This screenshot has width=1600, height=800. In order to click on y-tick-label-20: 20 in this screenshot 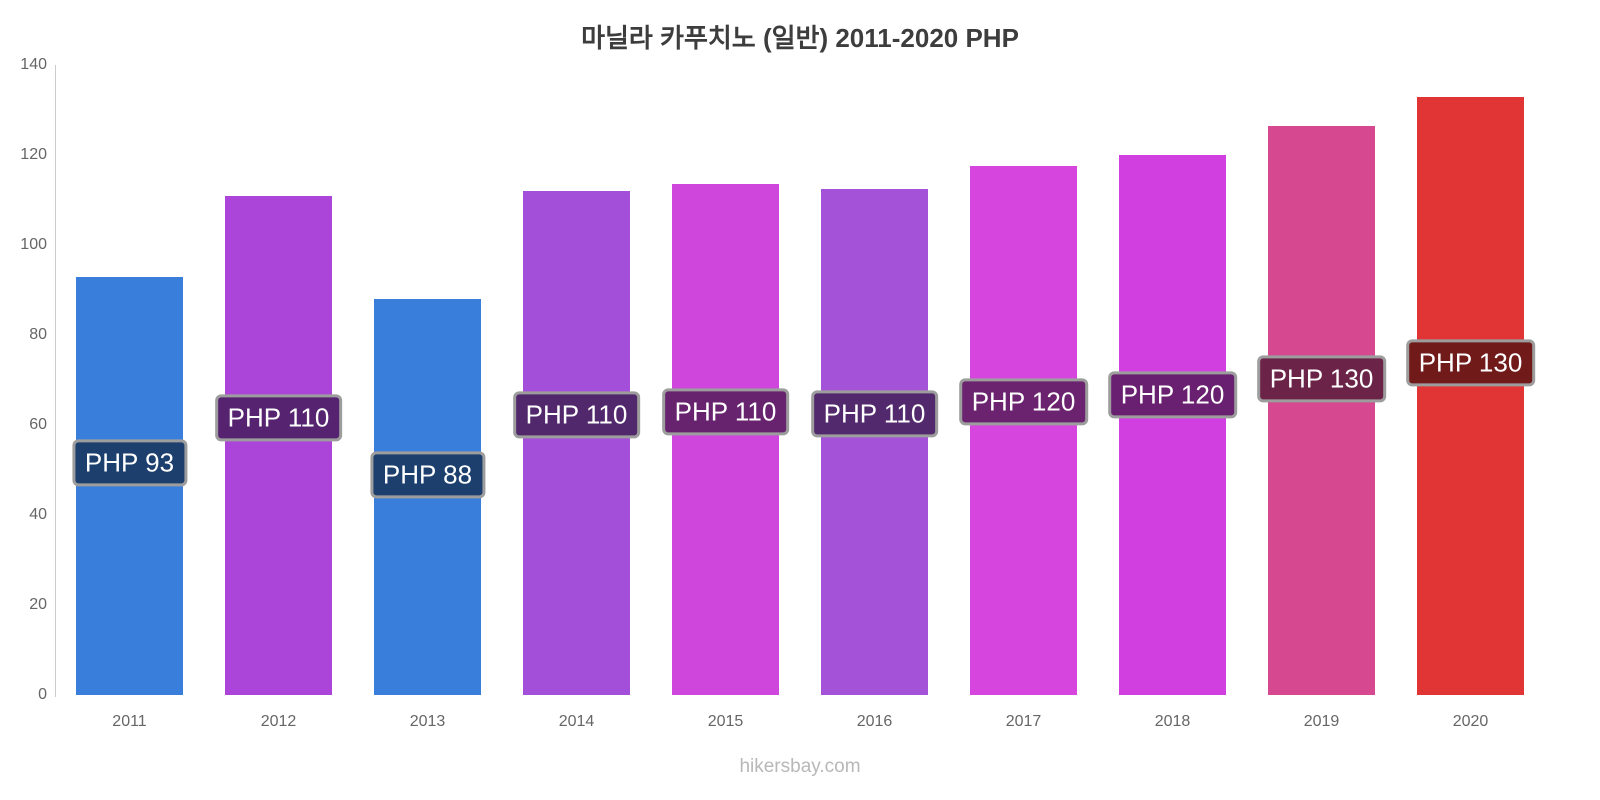, I will do `click(38, 604)`.